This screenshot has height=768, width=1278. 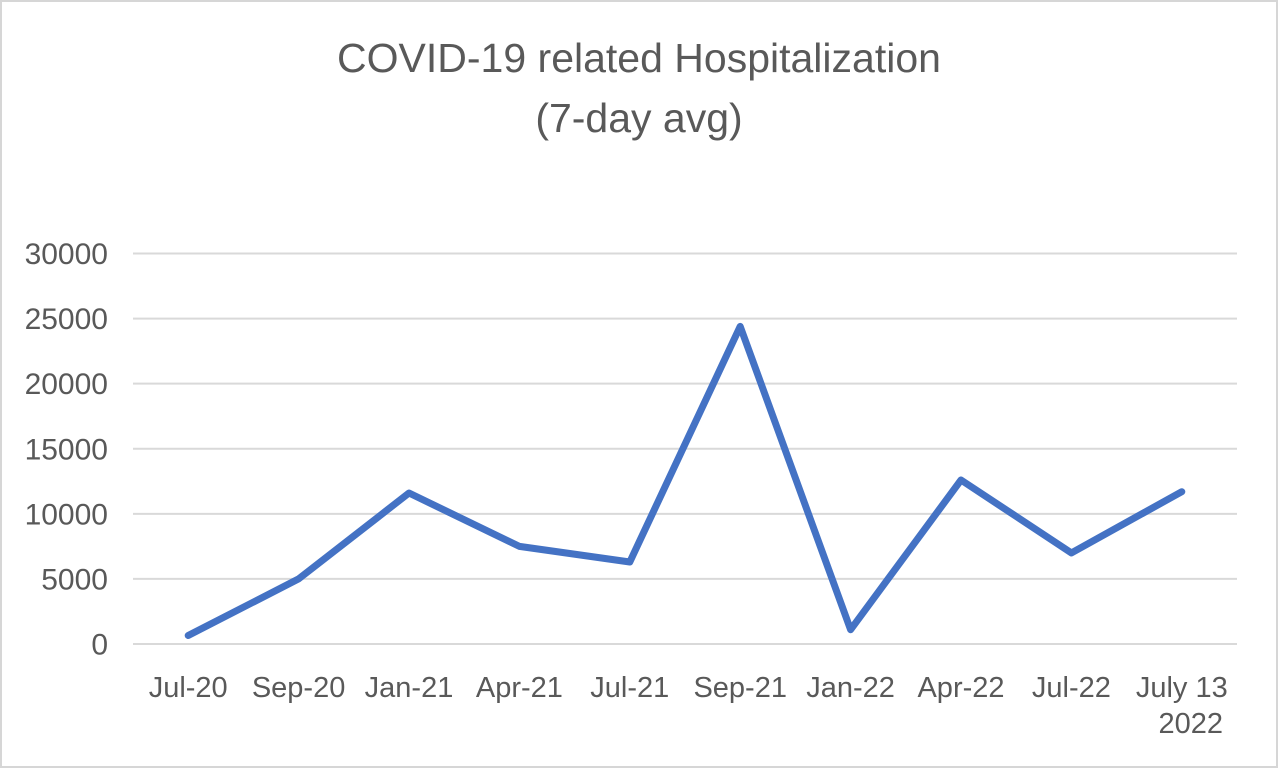 I want to click on x-tick-label: Apr-21, so click(x=519, y=688).